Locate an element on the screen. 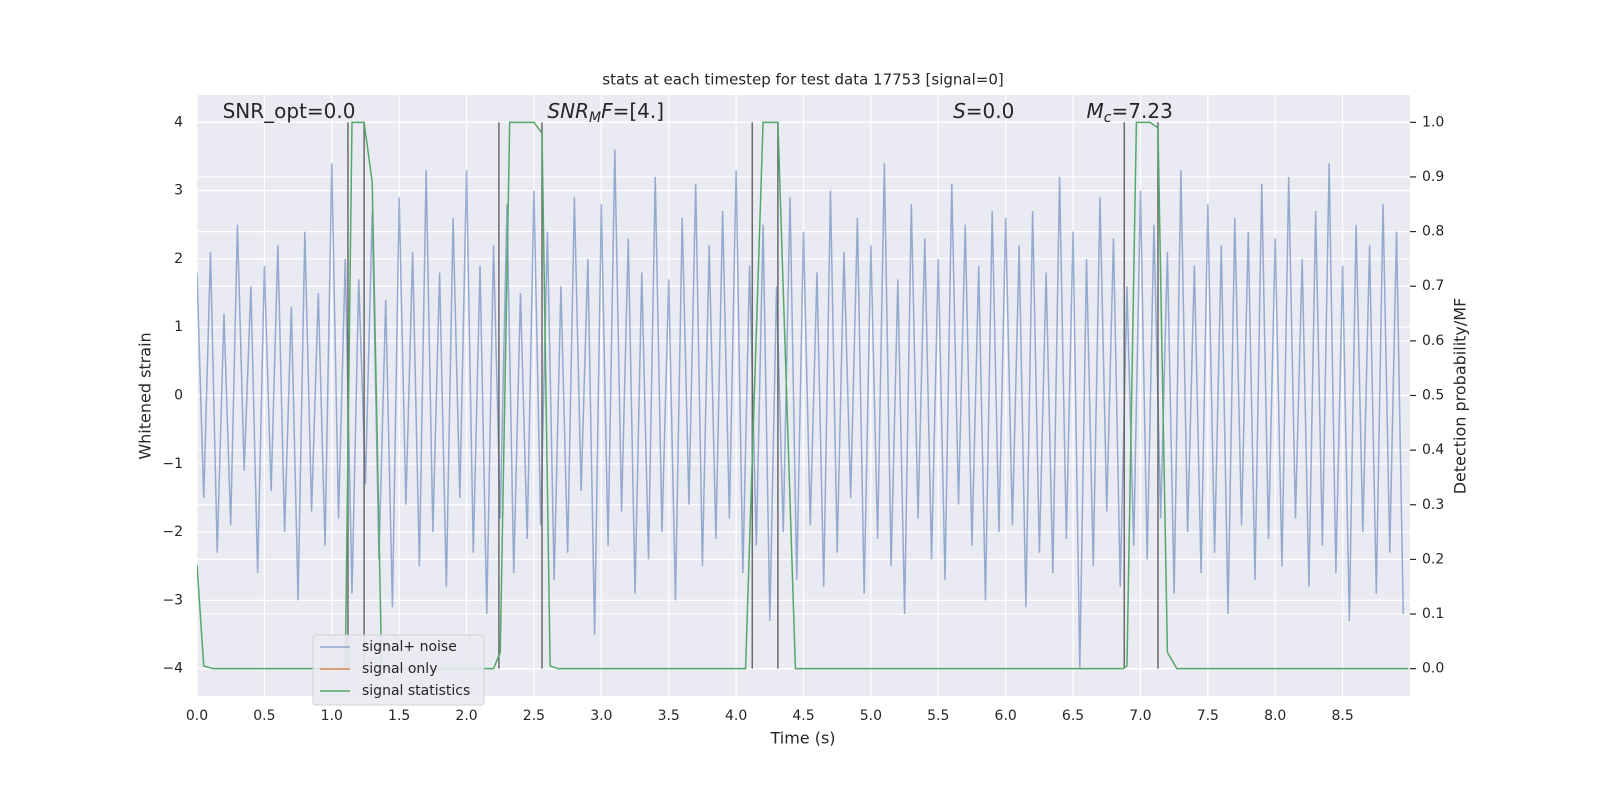 The width and height of the screenshot is (1600, 800). annotation-part: F is located at coordinates (607, 111).